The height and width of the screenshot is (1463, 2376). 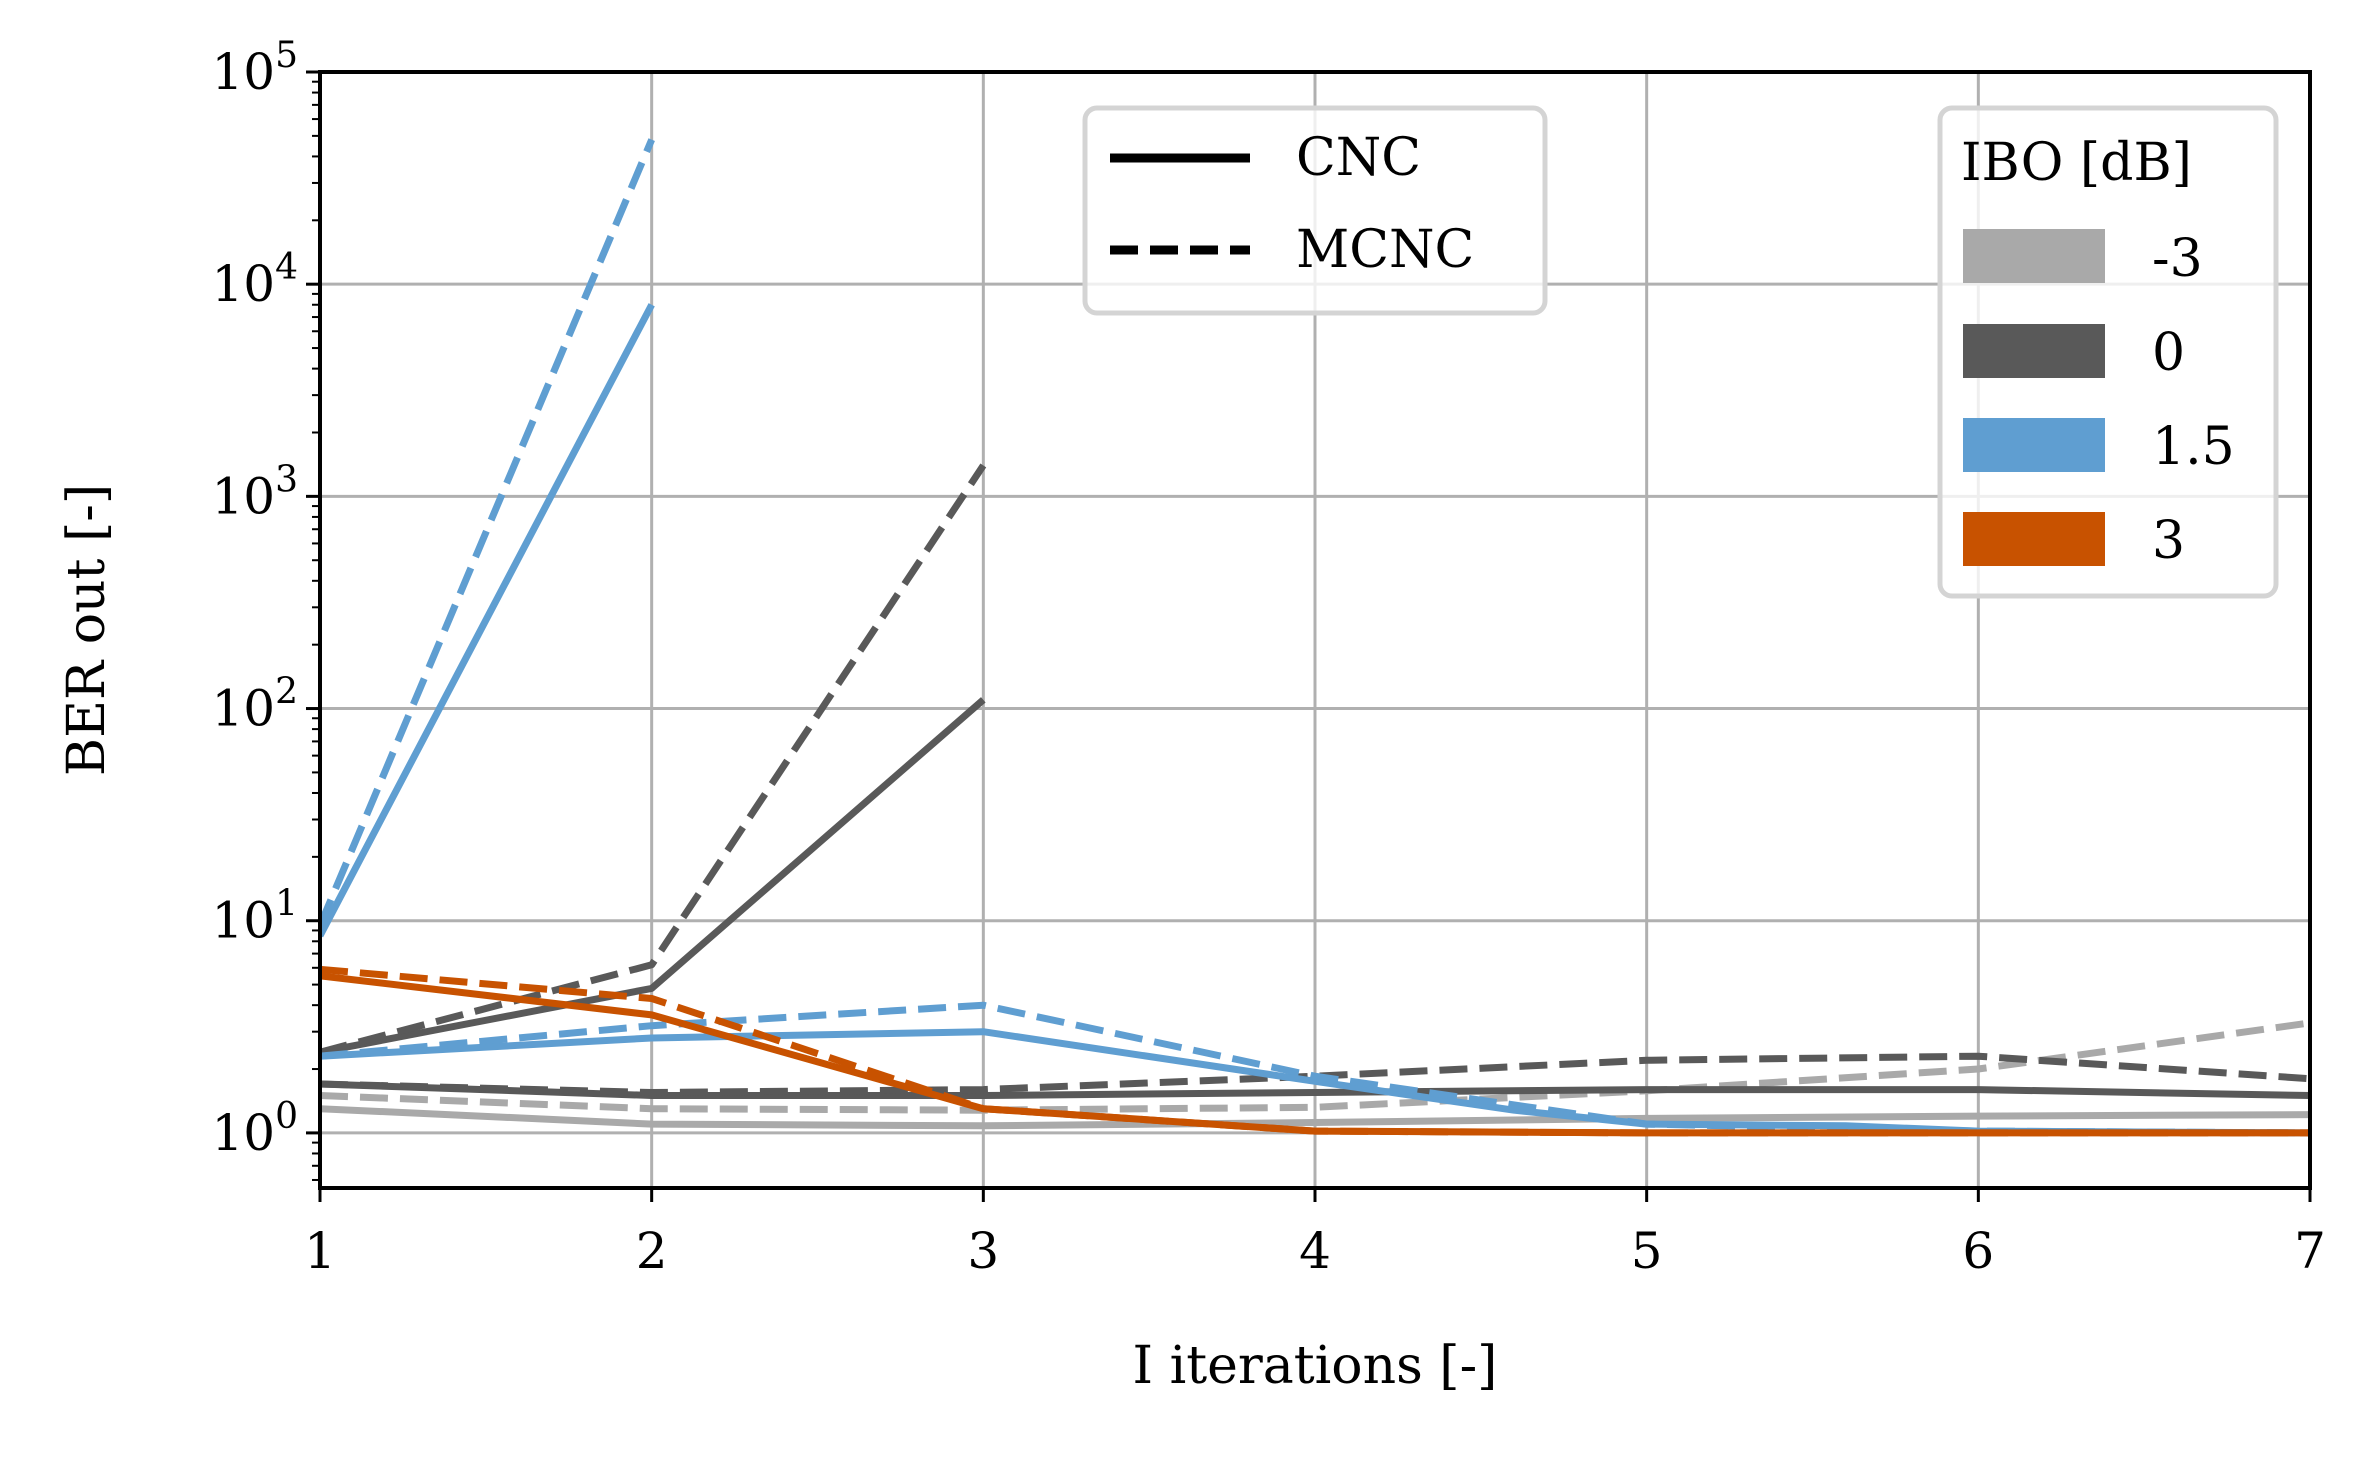 What do you see at coordinates (2034, 256) in the screenshot?
I see `legend-swatch-ibo-neg3` at bounding box center [2034, 256].